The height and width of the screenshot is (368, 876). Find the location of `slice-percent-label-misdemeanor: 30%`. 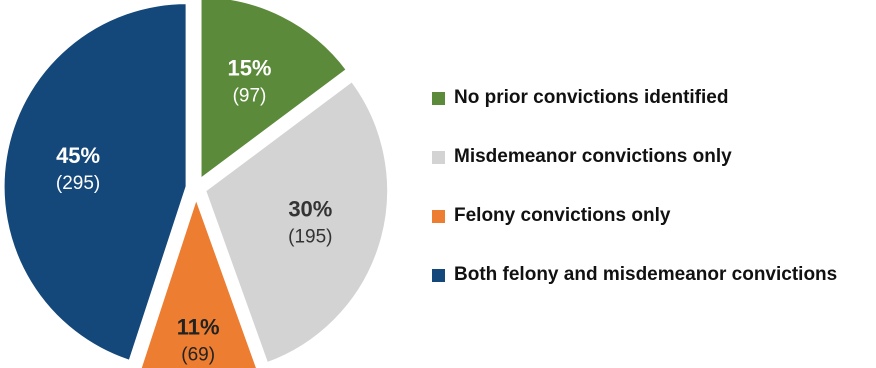

slice-percent-label-misdemeanor: 30% is located at coordinates (310, 208).